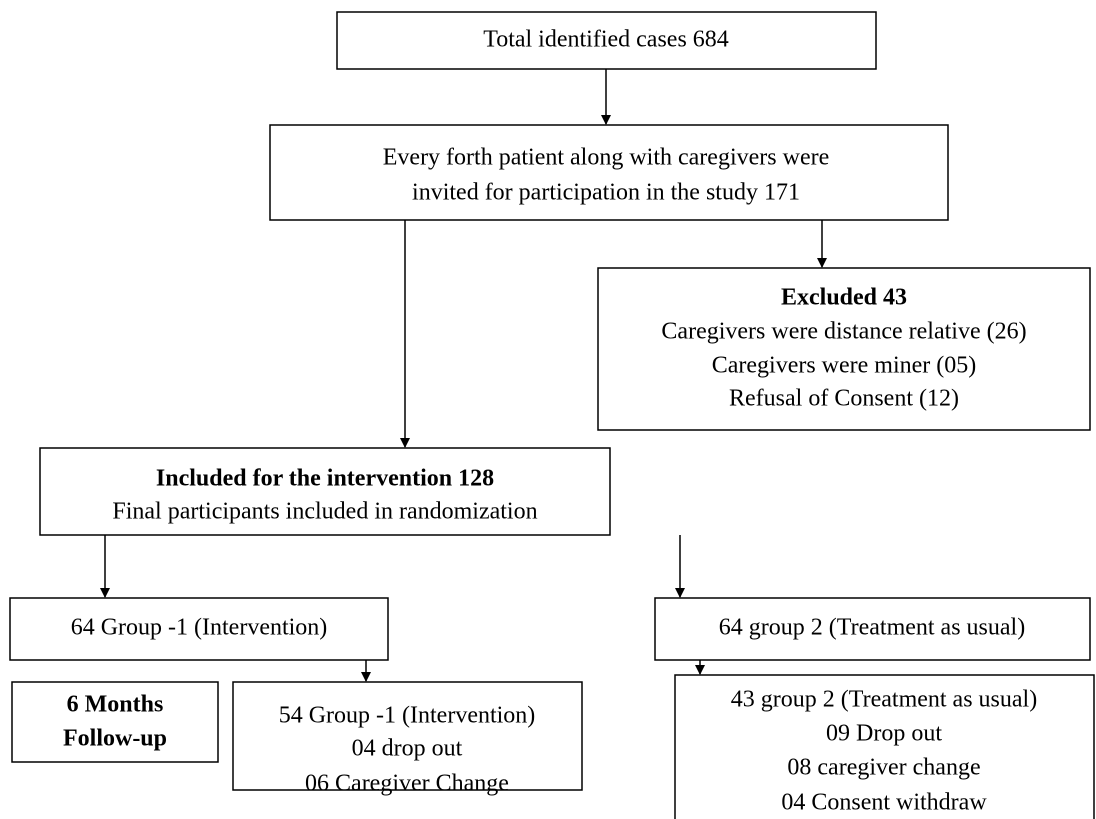 Image resolution: width=1096 pixels, height=819 pixels. Describe the element at coordinates (325, 479) in the screenshot. I see `node-title: Included for the intervention 128` at that location.